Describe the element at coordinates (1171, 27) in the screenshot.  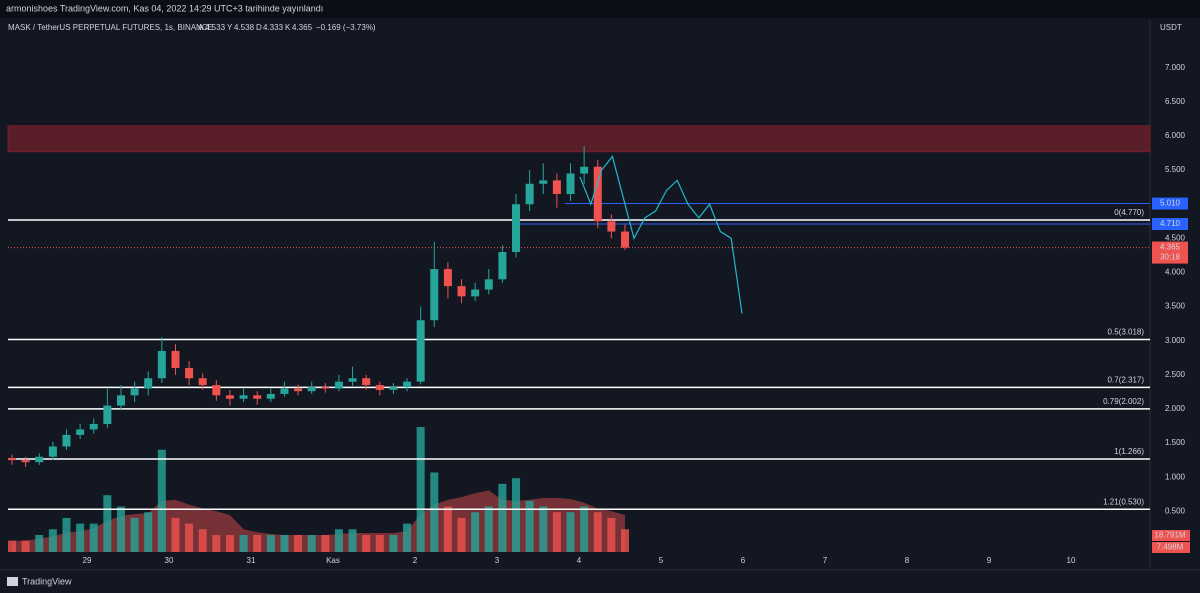
I see `currency: USDT` at that location.